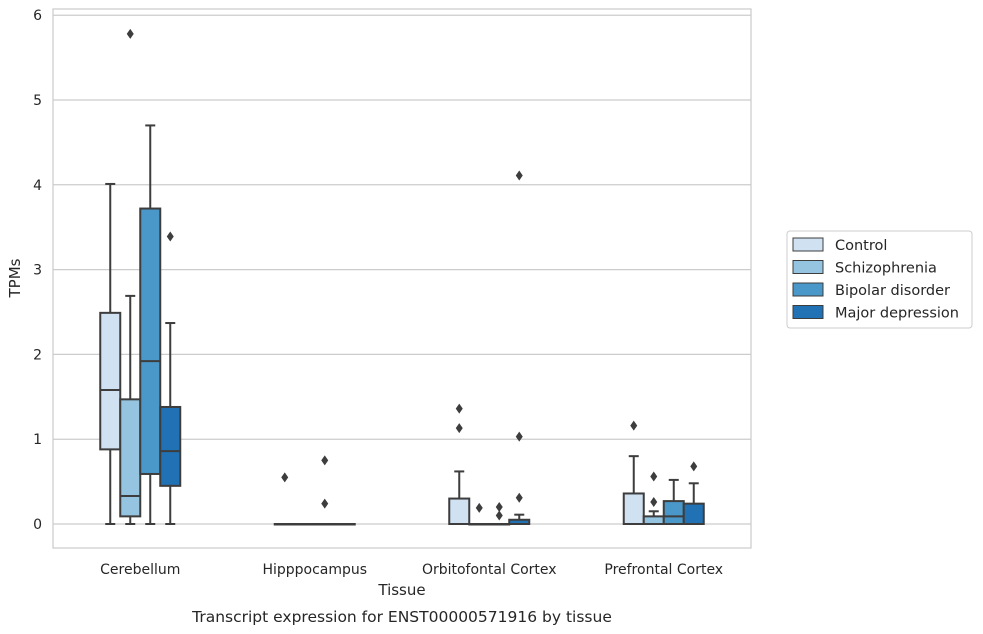  Describe the element at coordinates (37, 16) in the screenshot. I see `y-tick-label: 6` at that location.